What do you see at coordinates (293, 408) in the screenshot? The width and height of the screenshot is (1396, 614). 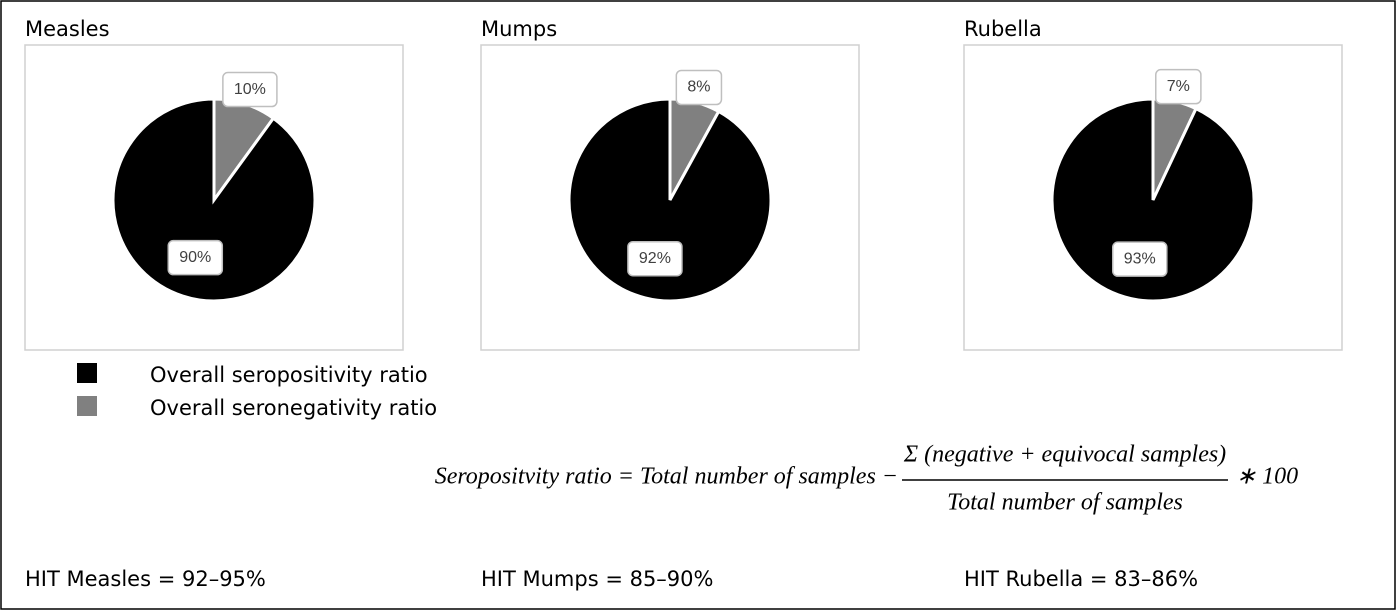 I see `legend-label: Overall seronegativity ratio` at bounding box center [293, 408].